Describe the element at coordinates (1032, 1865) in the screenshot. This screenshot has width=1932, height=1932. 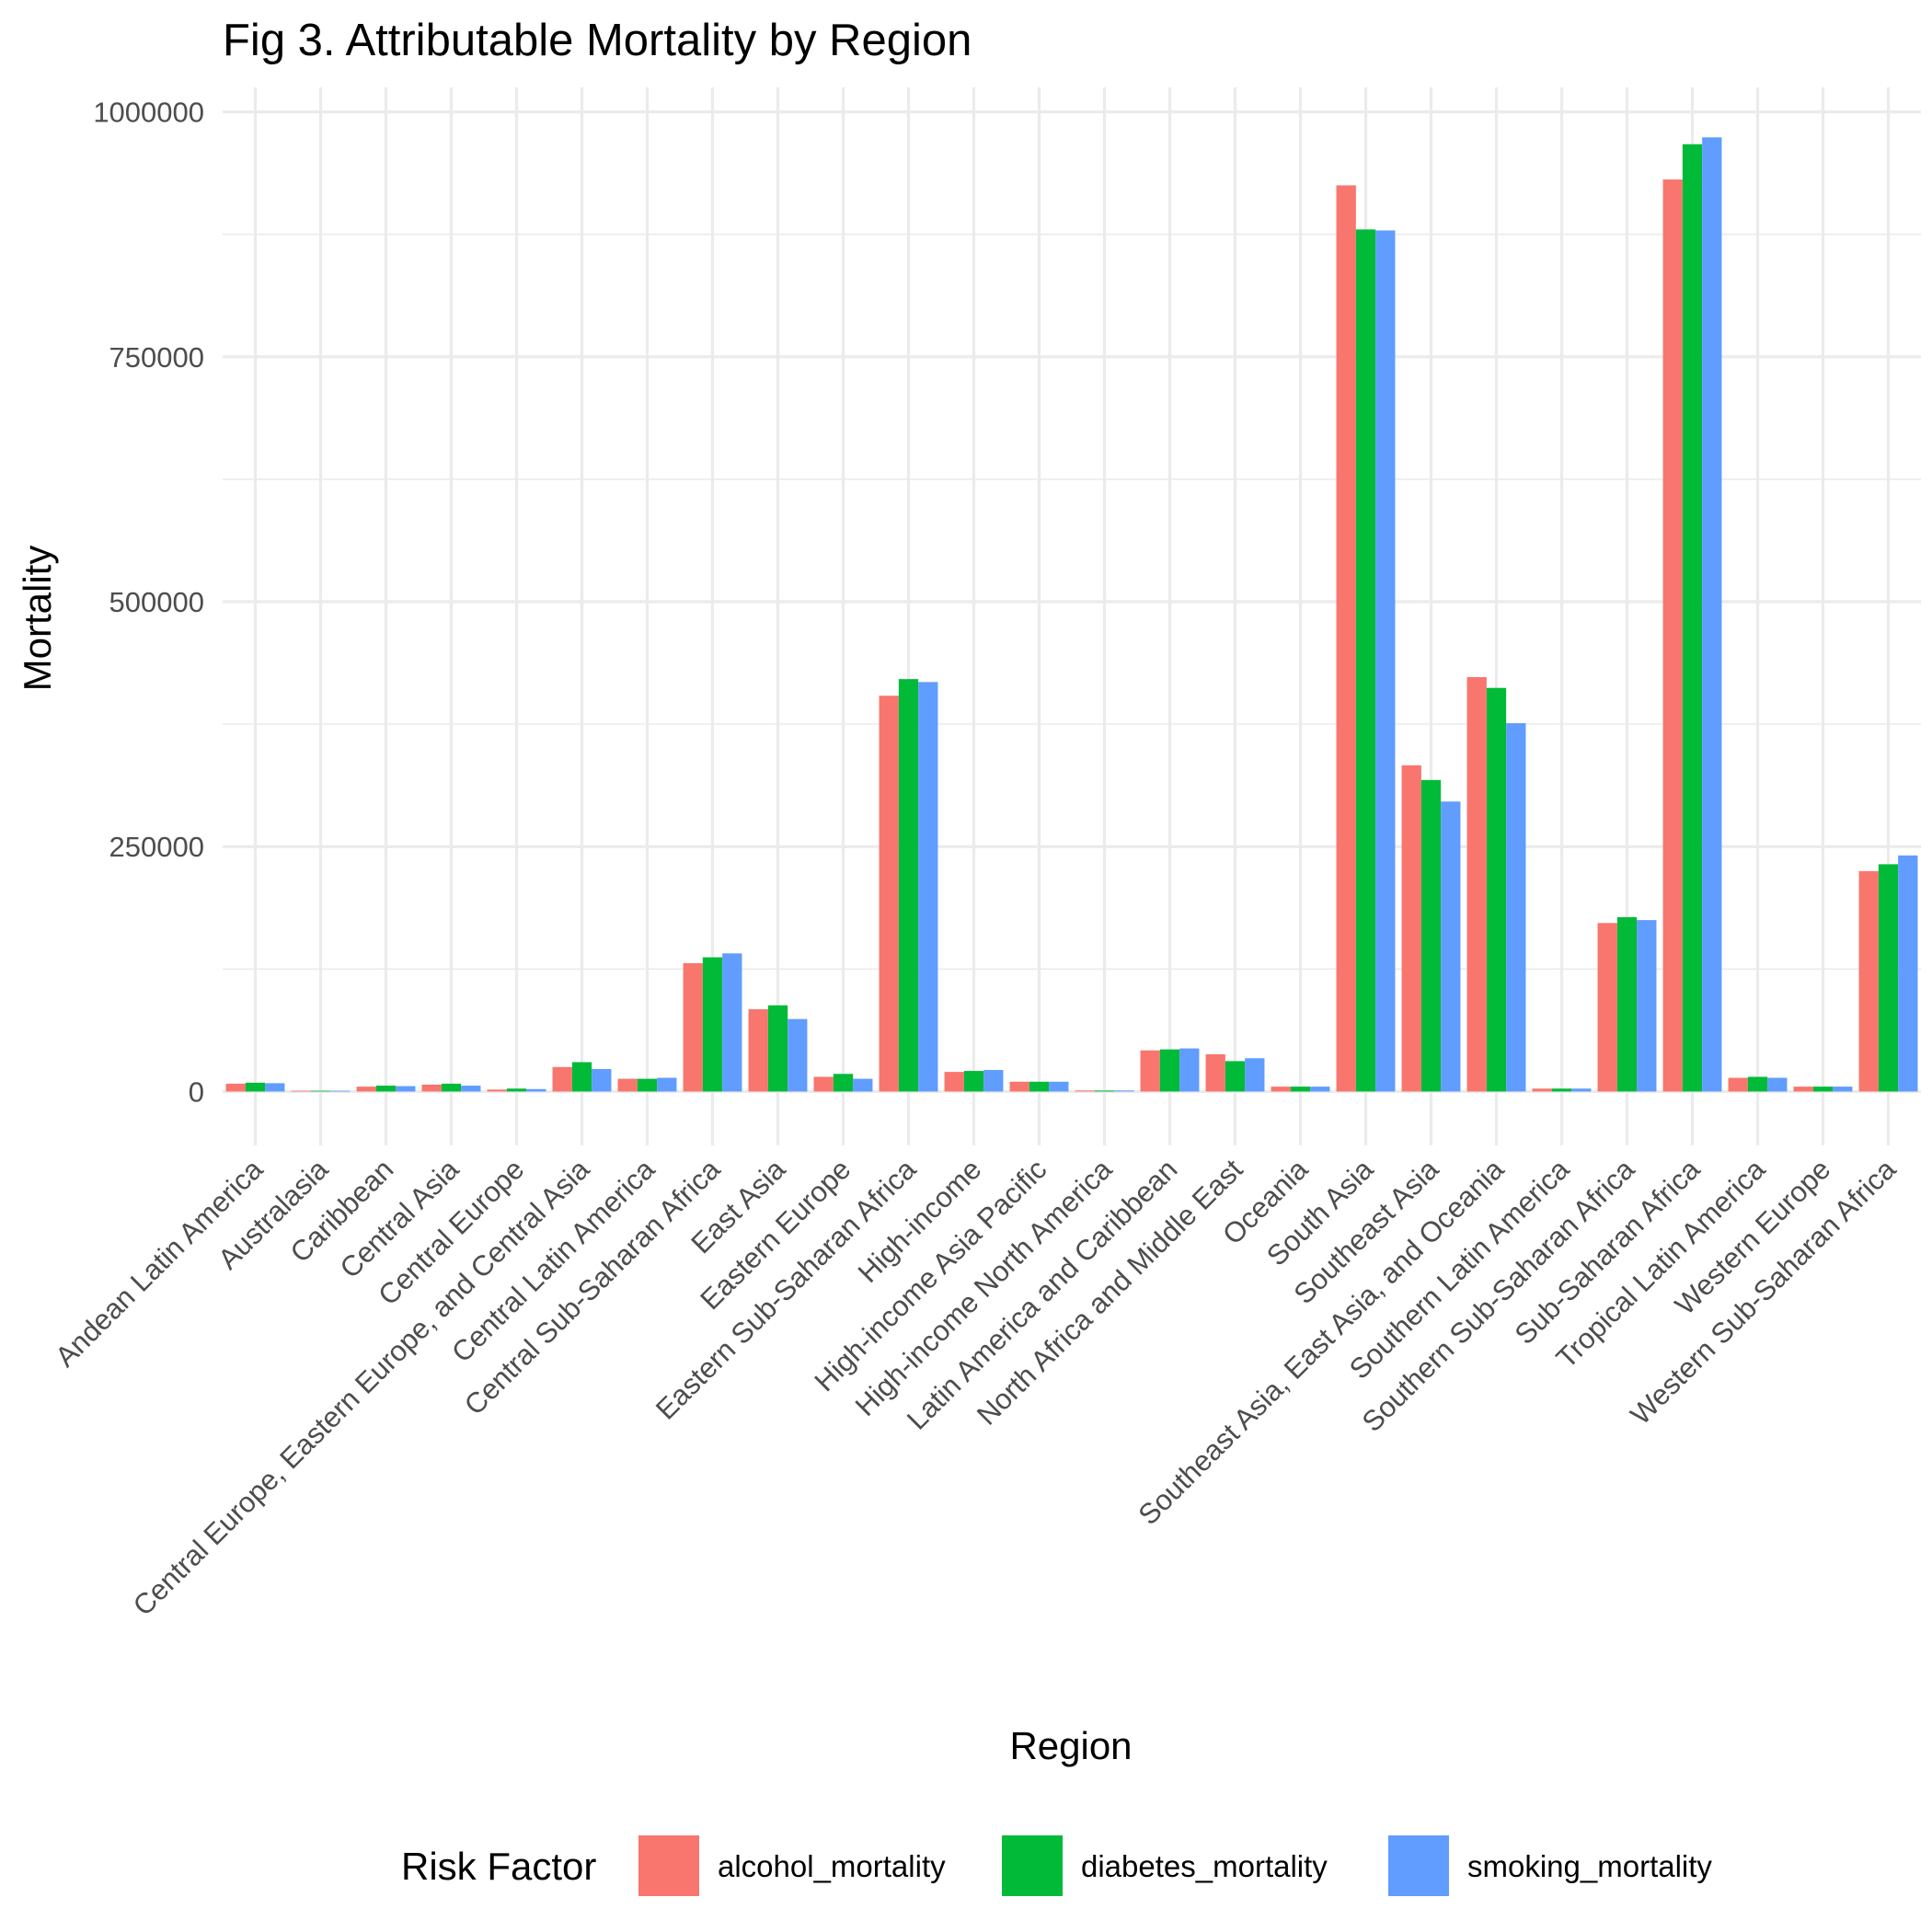
I see `legend-key-diabetes_mortality` at that location.